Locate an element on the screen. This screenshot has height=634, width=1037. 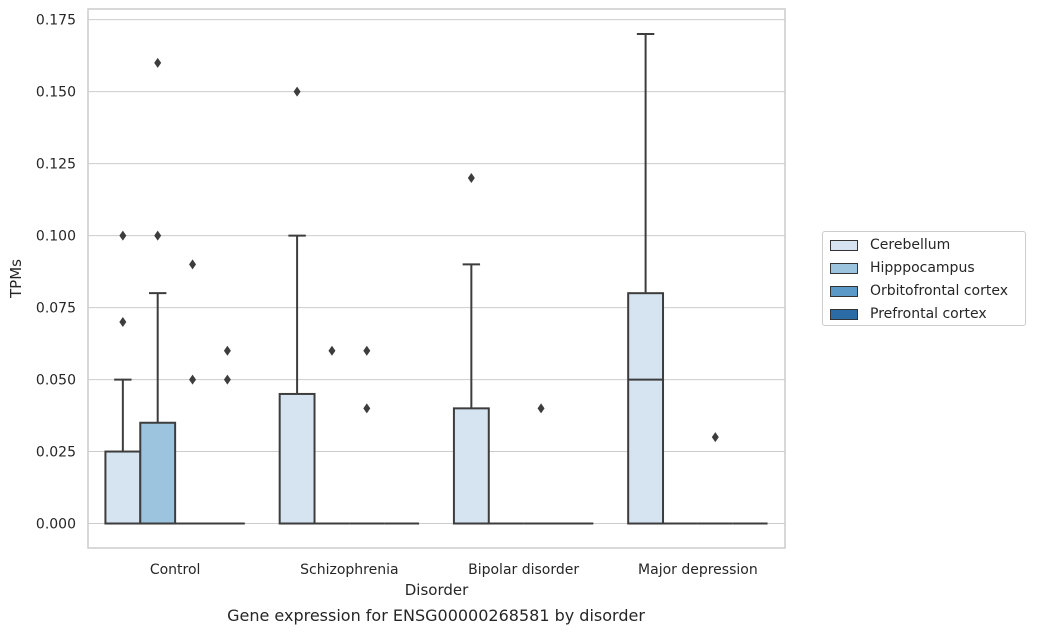
y-tick-label: 0.050 is located at coordinates (56, 381).